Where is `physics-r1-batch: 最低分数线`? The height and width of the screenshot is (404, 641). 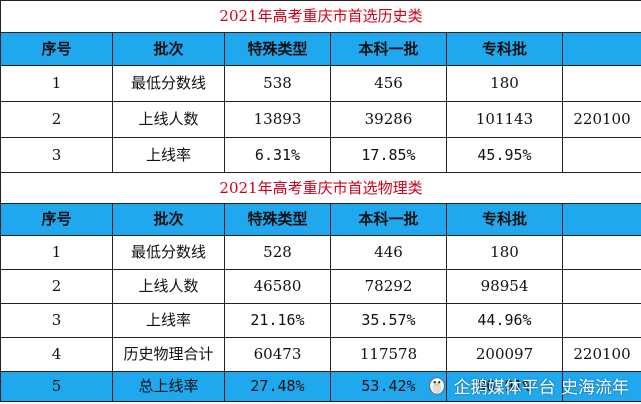 physics-r1-batch: 最低分数线 is located at coordinates (168, 252).